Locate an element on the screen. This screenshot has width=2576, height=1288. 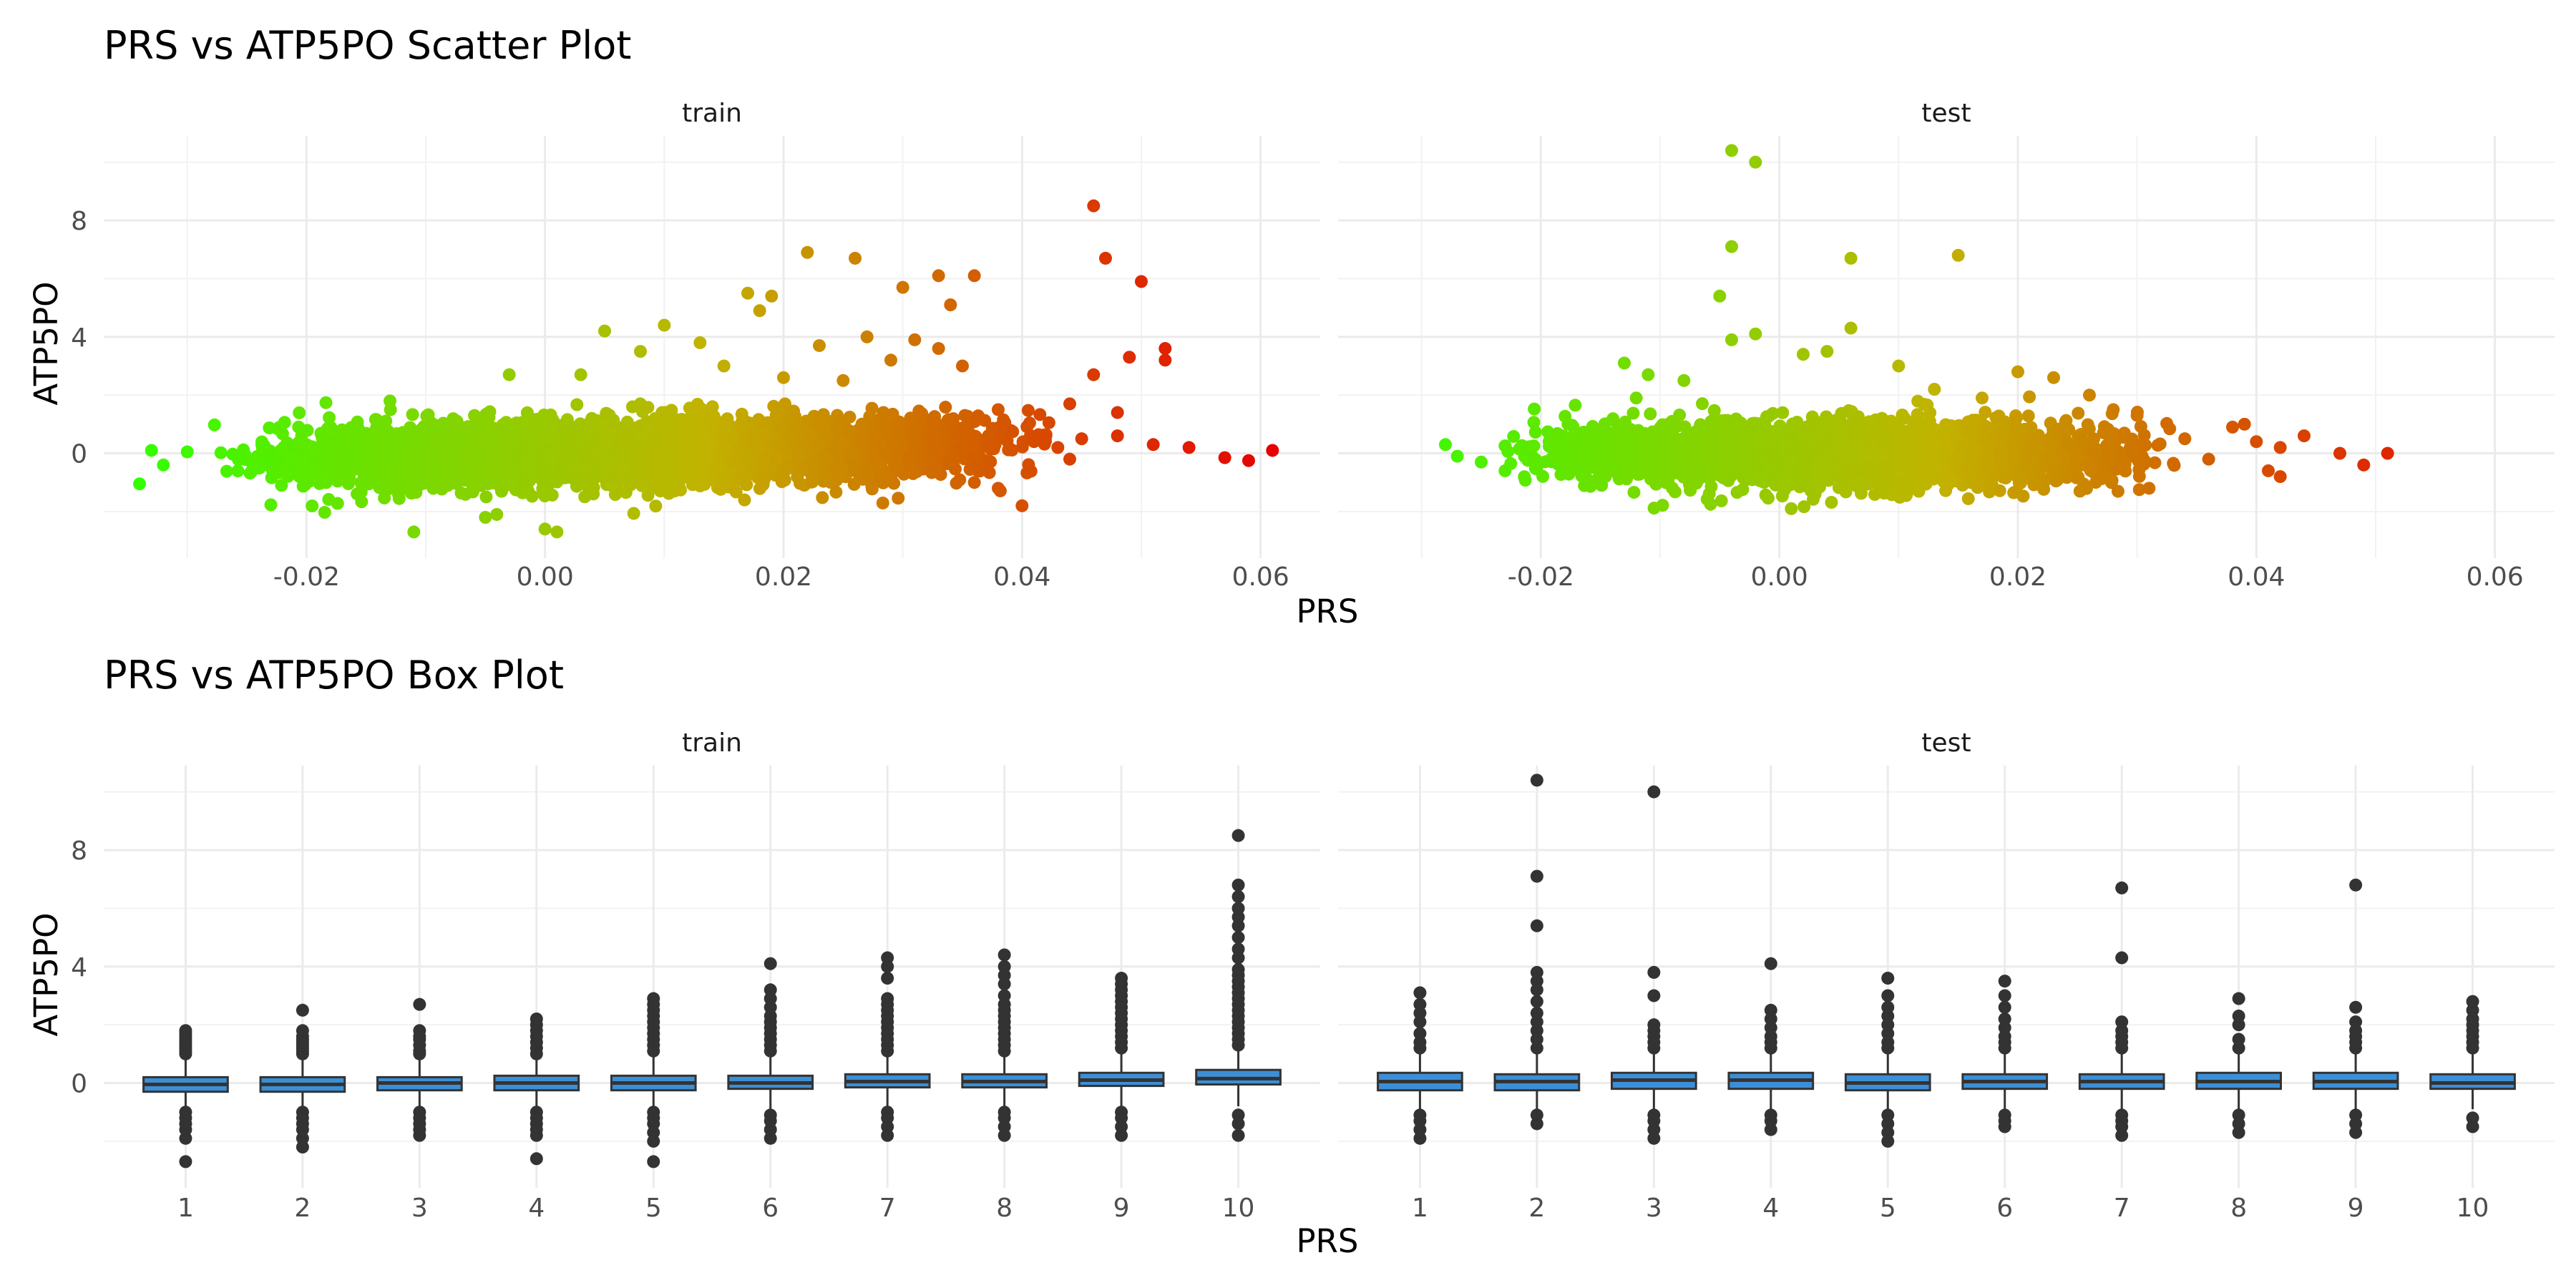
x-tick-label: -0.02 is located at coordinates (306, 577).